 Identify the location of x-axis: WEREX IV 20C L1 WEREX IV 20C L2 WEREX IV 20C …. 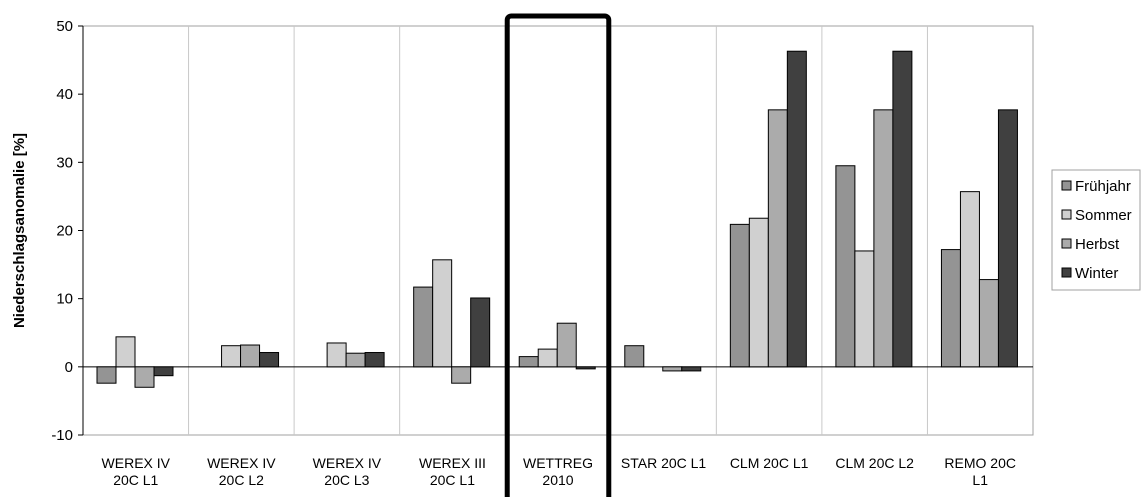
(559, 471).